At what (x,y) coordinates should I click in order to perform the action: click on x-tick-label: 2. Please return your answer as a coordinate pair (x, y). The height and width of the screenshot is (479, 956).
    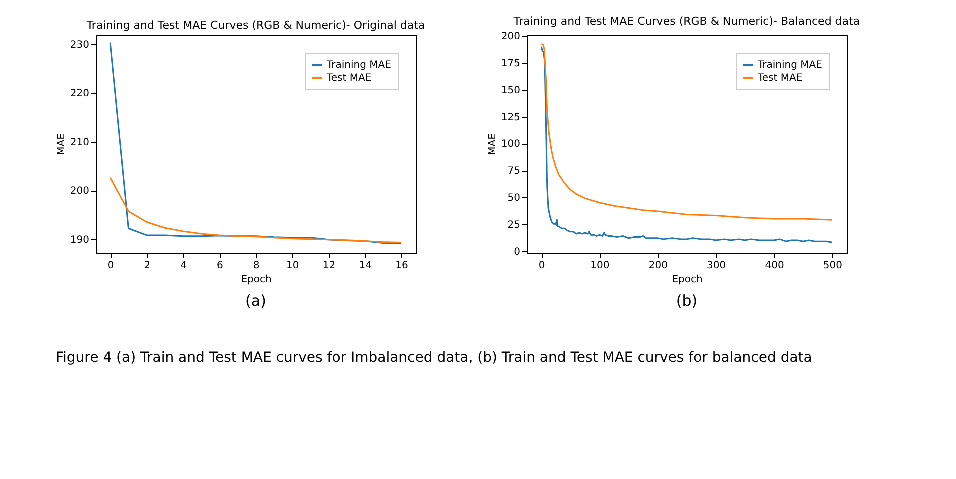
    Looking at the image, I should click on (147, 266).